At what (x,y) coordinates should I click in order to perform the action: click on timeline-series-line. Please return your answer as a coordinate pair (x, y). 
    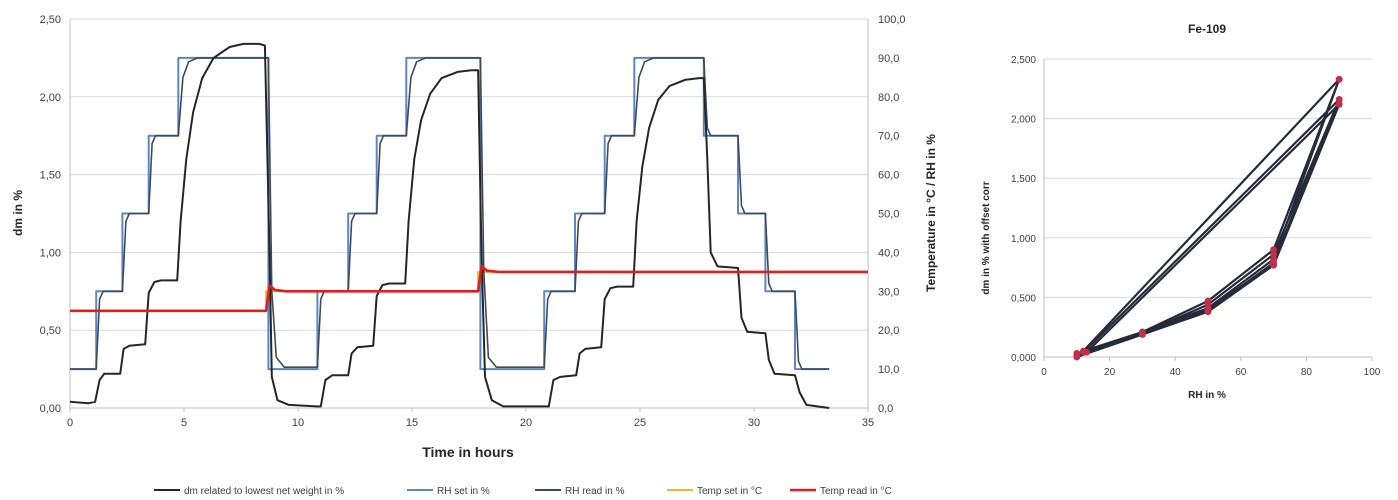
    Looking at the image, I should click on (469, 288).